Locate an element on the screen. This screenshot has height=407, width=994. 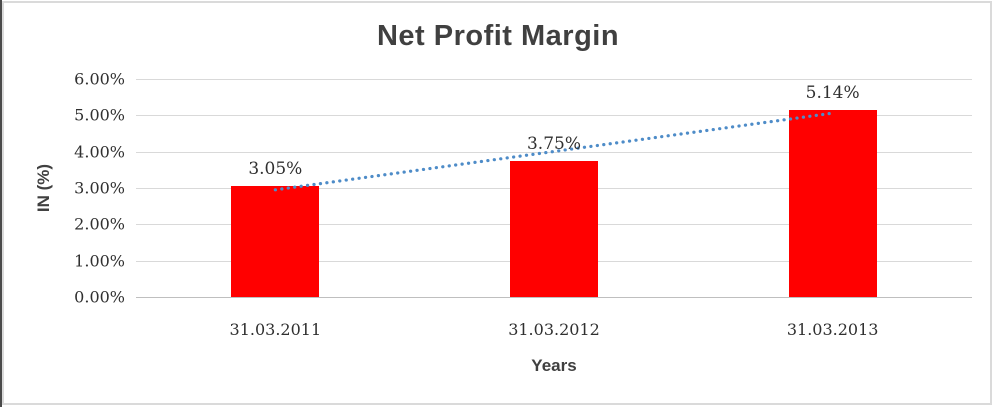
y-tick-label: 4.00% is located at coordinates (99, 152).